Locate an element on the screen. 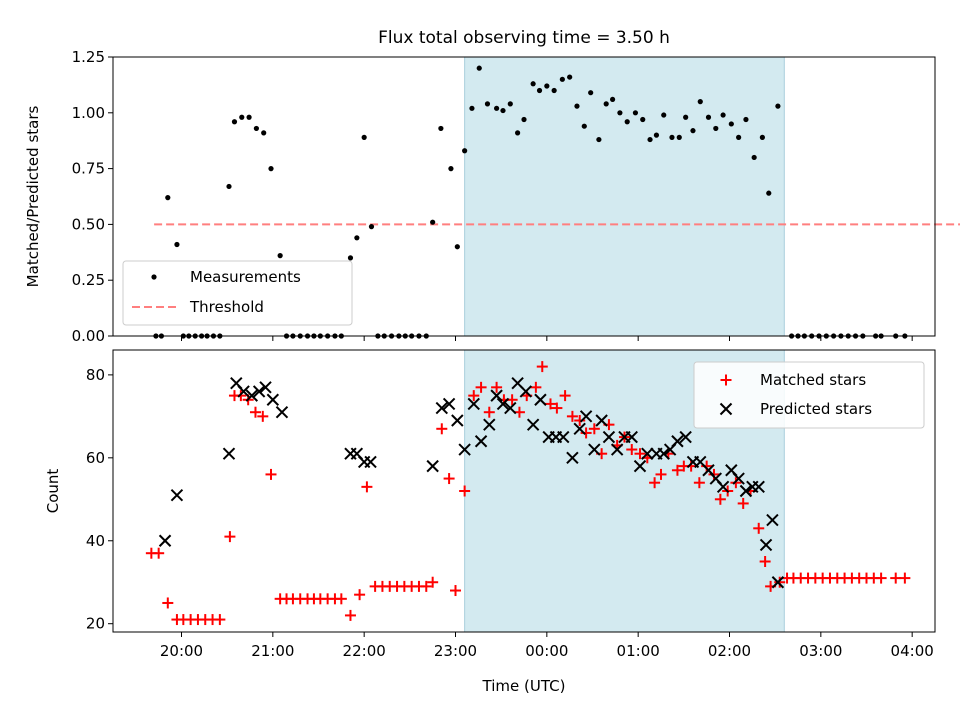 This screenshot has height=720, width=960. y-tick-label: 1.25 is located at coordinates (88, 57).